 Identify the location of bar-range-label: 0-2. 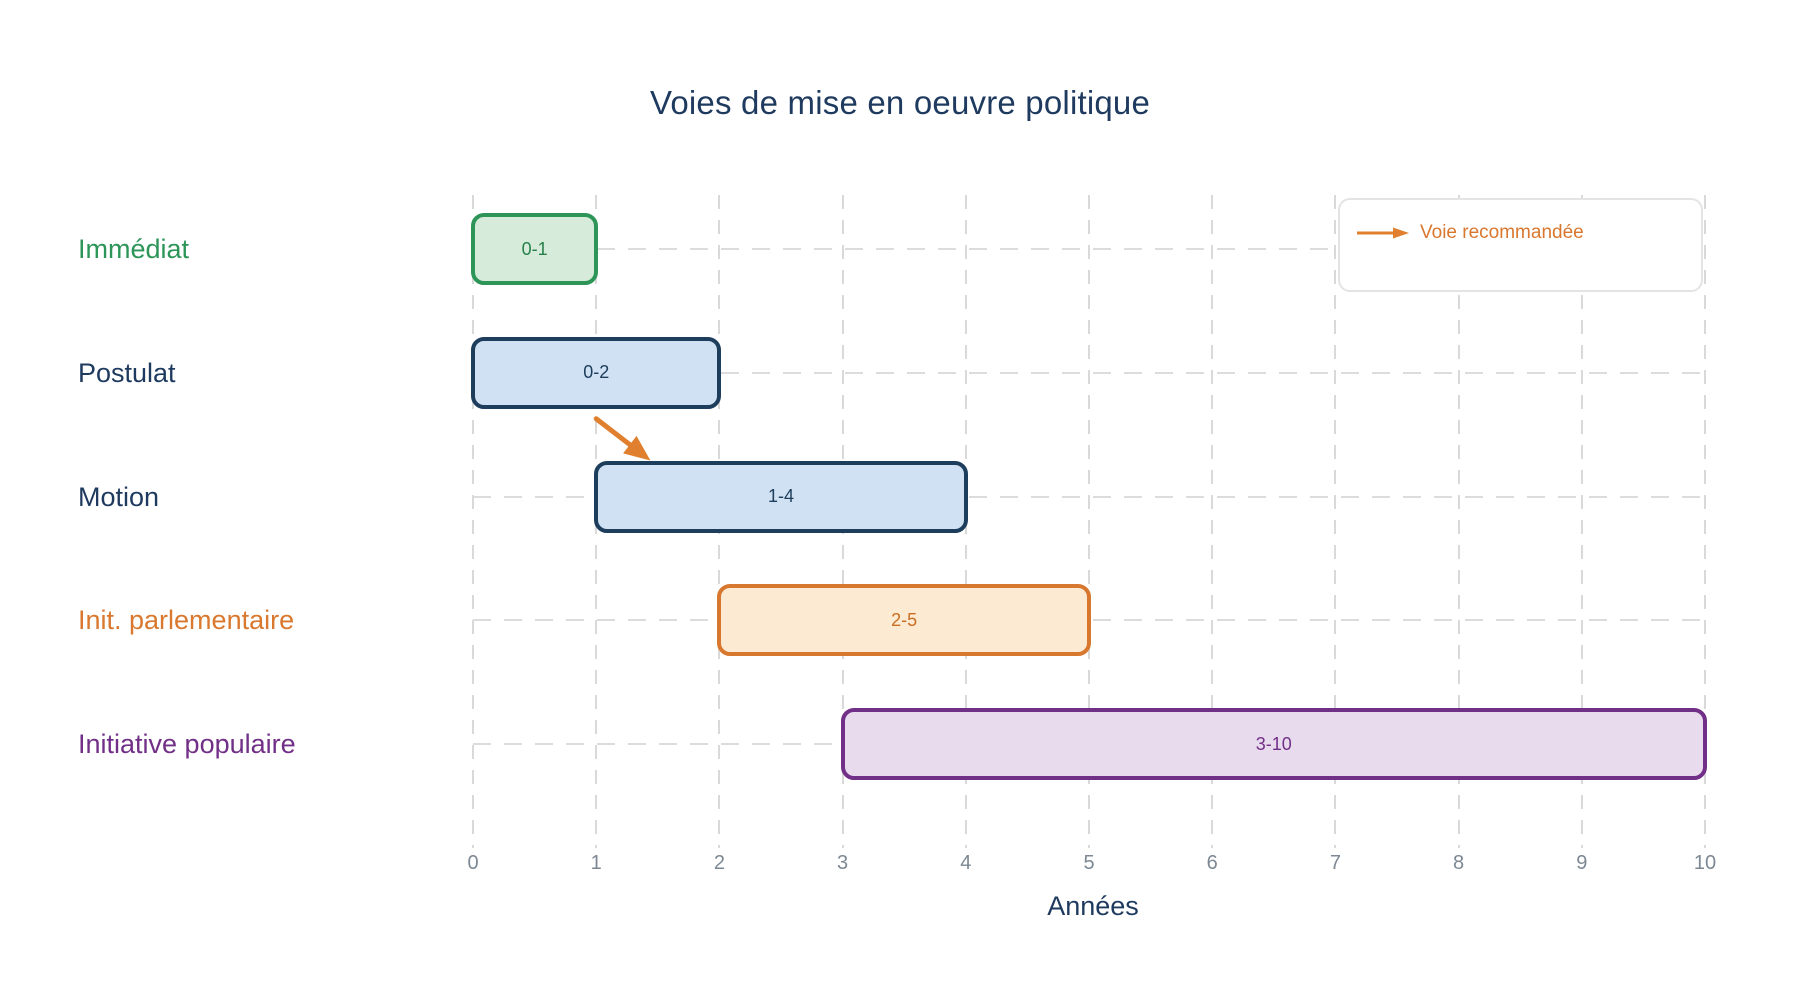
(596, 372).